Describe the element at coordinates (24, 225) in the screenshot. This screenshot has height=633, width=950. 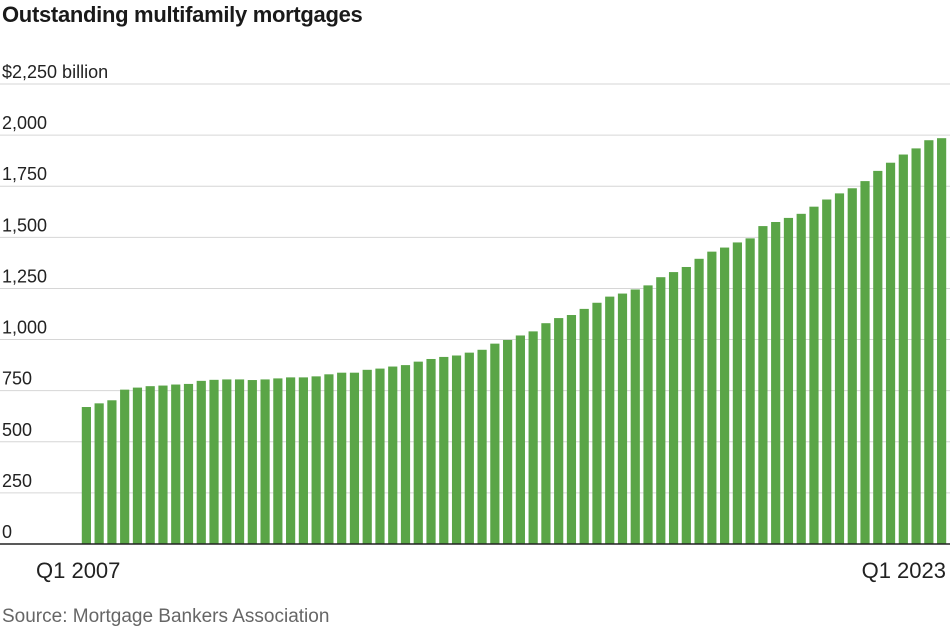
I see `y-tick-label: 1,500` at that location.